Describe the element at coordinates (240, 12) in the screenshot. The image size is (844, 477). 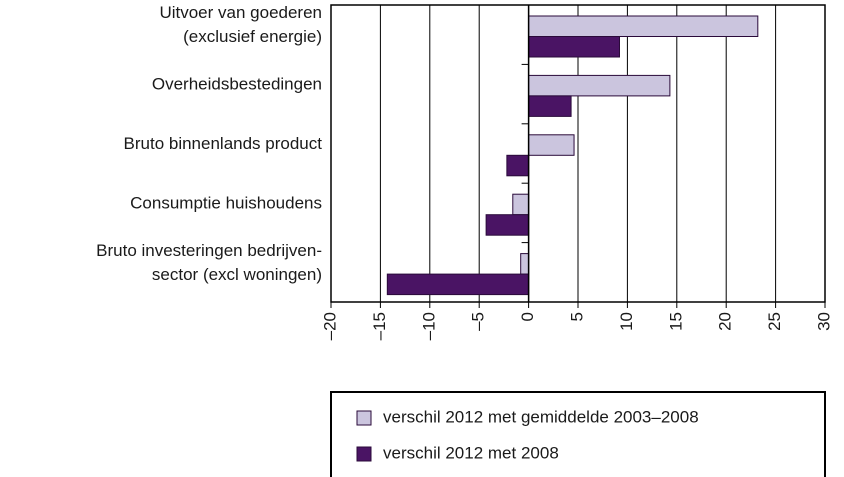
I see `category-label: Uitvoer van goederen` at that location.